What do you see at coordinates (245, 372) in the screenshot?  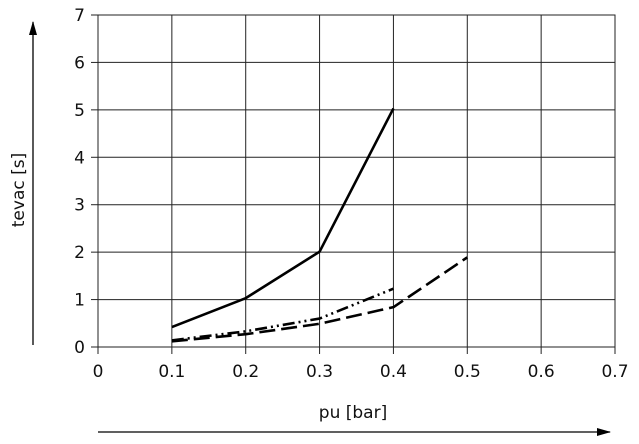 I see `x-tick-label: 0.2` at bounding box center [245, 372].